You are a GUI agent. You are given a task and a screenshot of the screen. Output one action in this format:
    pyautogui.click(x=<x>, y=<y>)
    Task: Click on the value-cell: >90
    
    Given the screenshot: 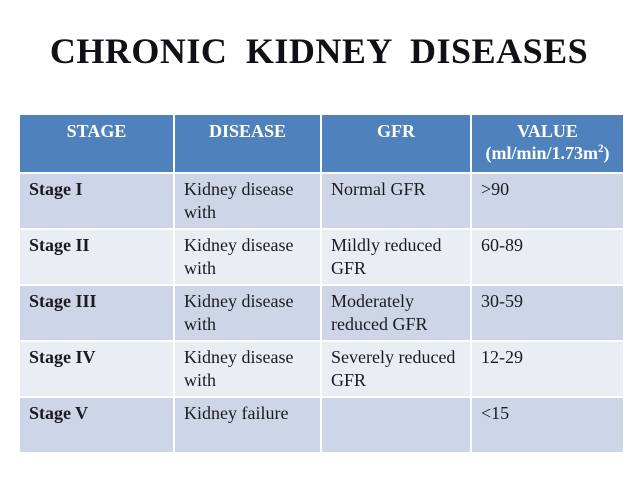 What is the action you would take?
    pyautogui.click(x=547, y=201)
    